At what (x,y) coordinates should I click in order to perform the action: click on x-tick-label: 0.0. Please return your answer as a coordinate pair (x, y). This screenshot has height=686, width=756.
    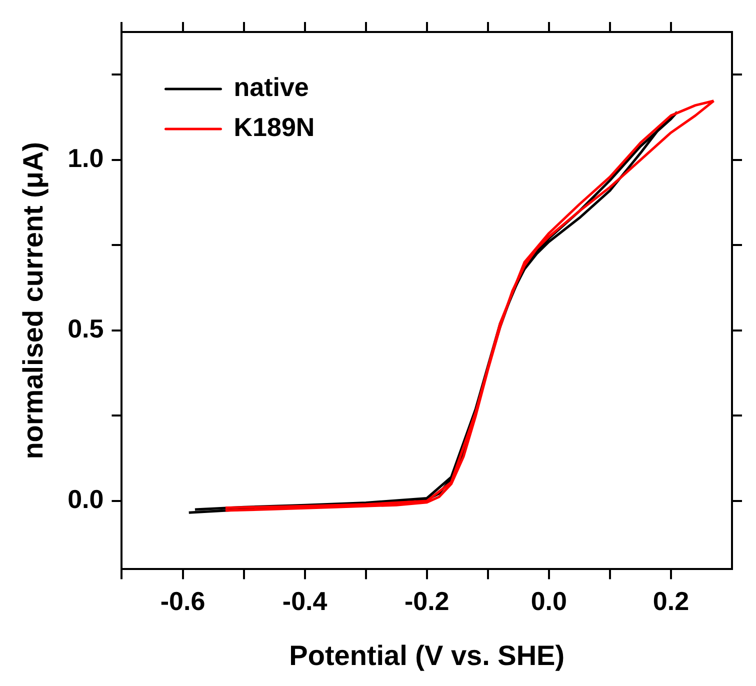
    Looking at the image, I should click on (548, 601).